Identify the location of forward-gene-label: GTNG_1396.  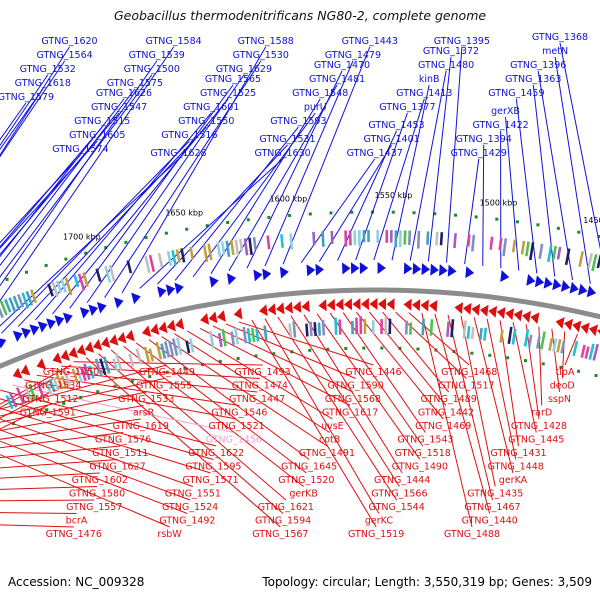
(538, 65).